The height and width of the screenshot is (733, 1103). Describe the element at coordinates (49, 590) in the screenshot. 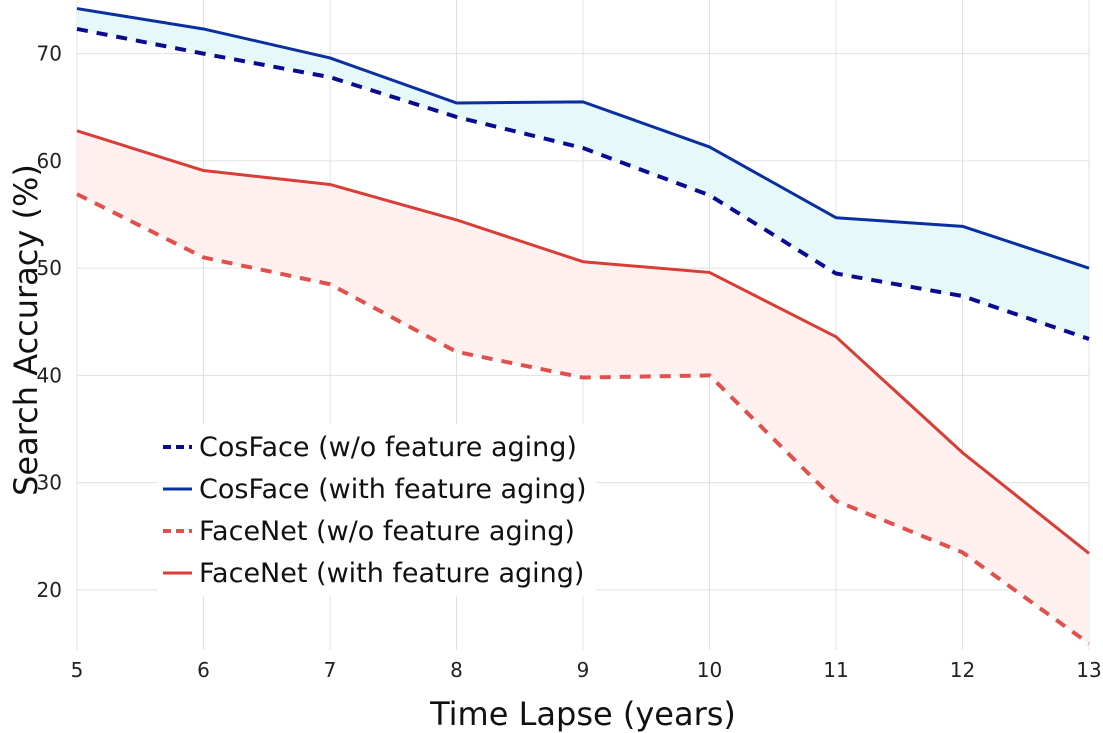

I see `y-tick-label: 20` at that location.